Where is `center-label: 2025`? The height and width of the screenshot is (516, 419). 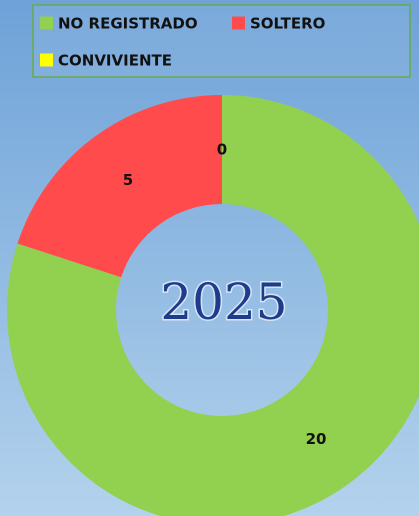
center-label: 2025 is located at coordinates (223, 302).